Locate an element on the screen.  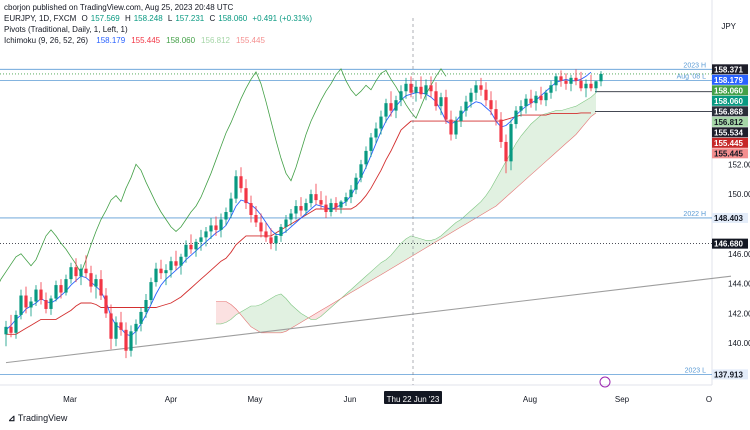
x-tick-label: May is located at coordinates (254, 399).